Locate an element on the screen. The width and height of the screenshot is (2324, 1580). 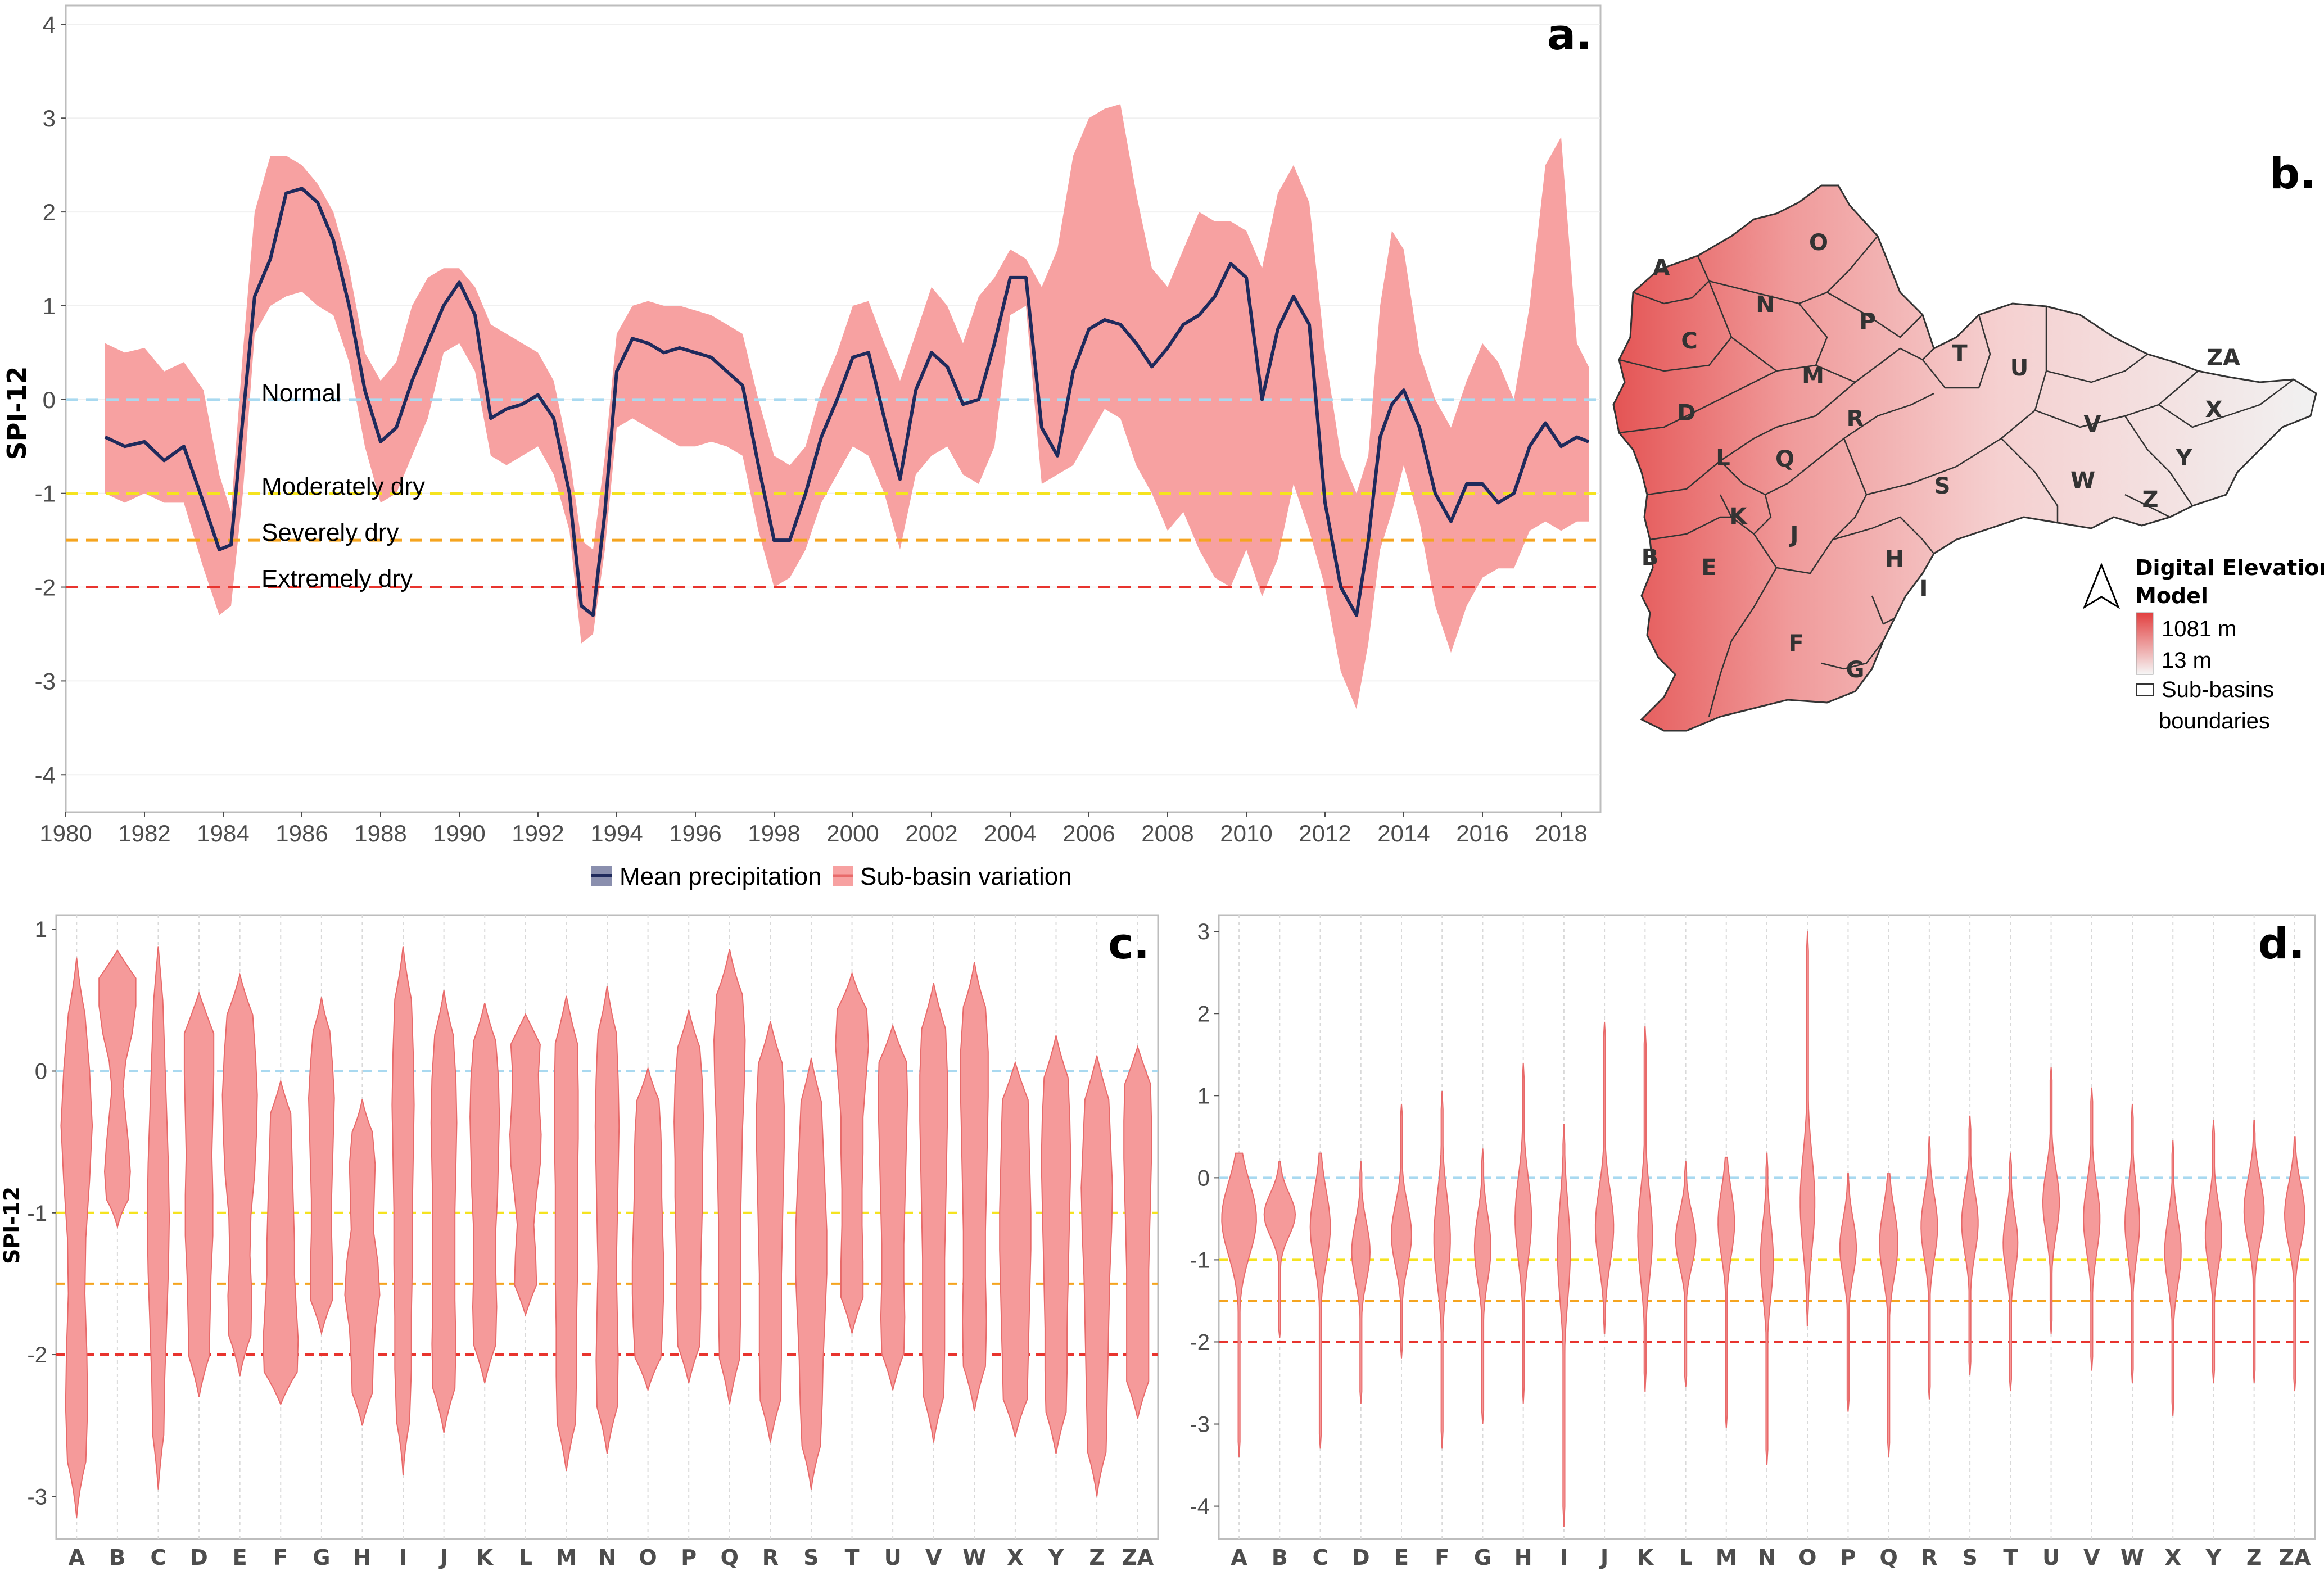
x-tick-label: H is located at coordinates (363, 1557).